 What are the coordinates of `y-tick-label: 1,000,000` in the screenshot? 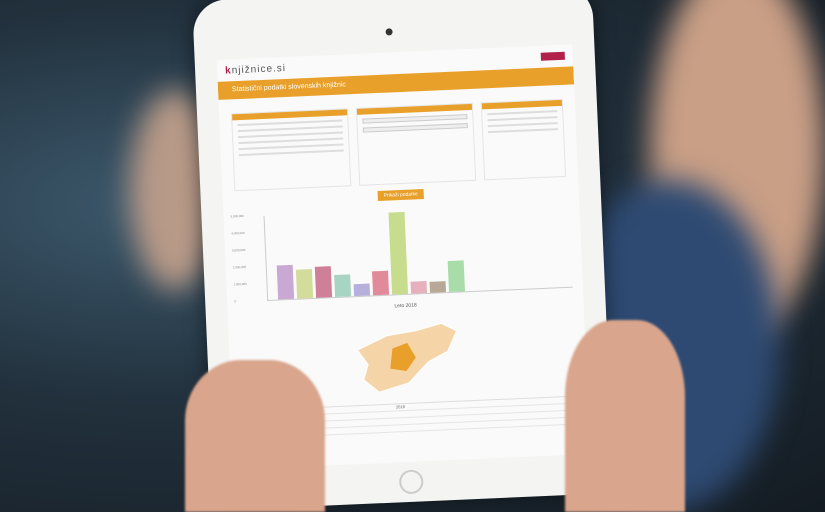 It's located at (240, 284).